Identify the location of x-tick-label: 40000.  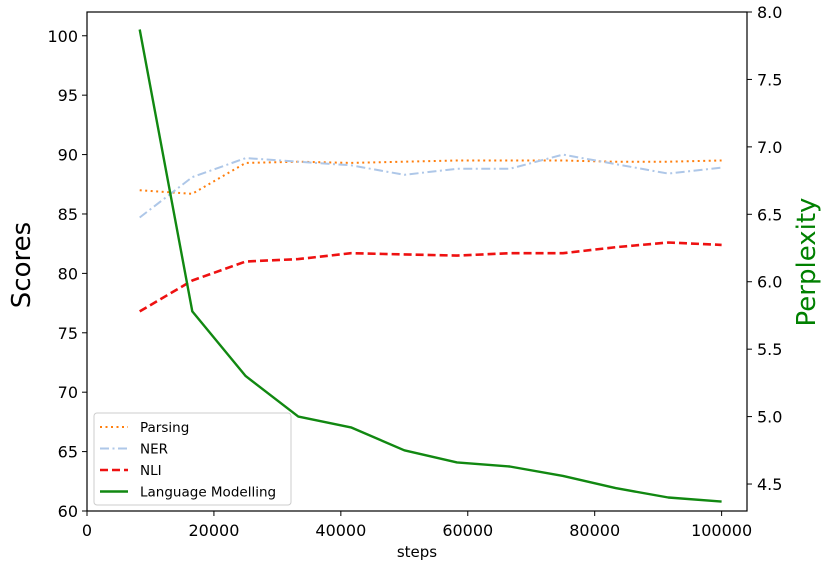
(340, 530).